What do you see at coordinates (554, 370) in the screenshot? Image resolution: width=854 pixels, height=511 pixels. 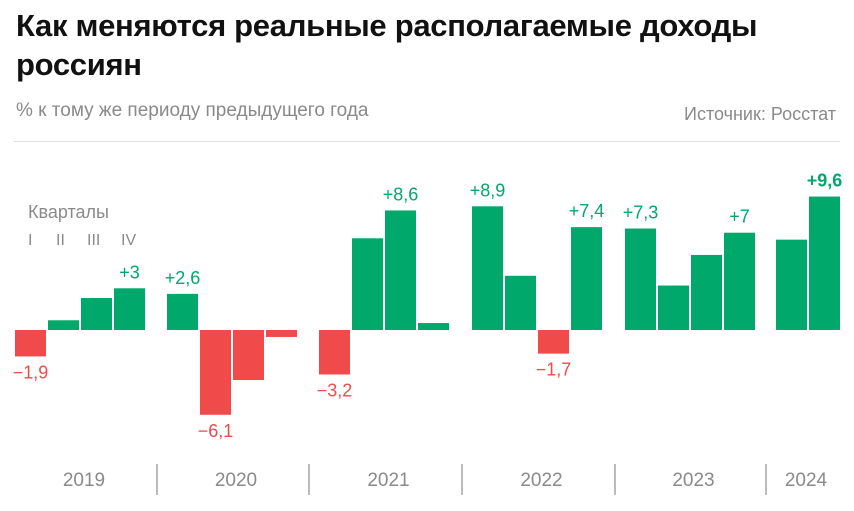 I see `data-label-2022-q3: −1,7` at bounding box center [554, 370].